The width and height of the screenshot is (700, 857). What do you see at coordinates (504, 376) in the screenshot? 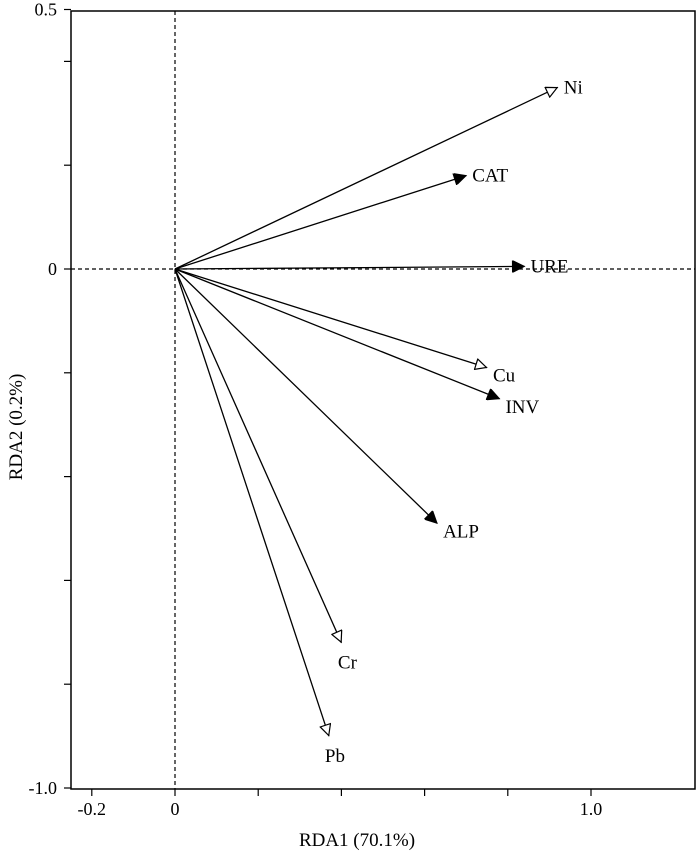
I see `vector-label-cu: Cu` at bounding box center [504, 376].